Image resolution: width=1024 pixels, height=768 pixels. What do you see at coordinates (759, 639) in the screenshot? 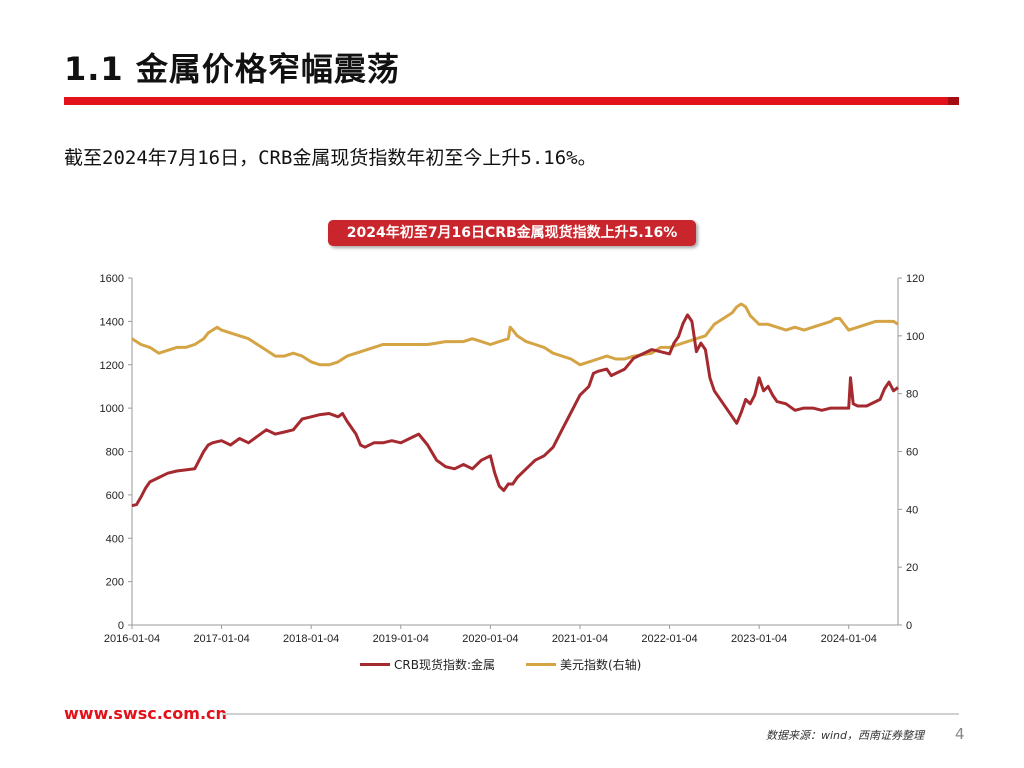
I see `x-tick-label: 2023-01-04` at bounding box center [759, 639].